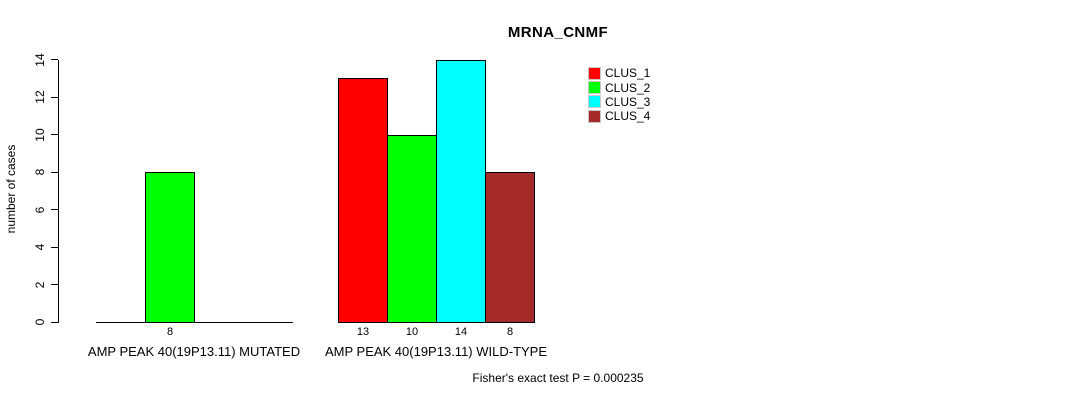  Describe the element at coordinates (40, 172) in the screenshot. I see `y-axis-tick-label: 8` at that location.